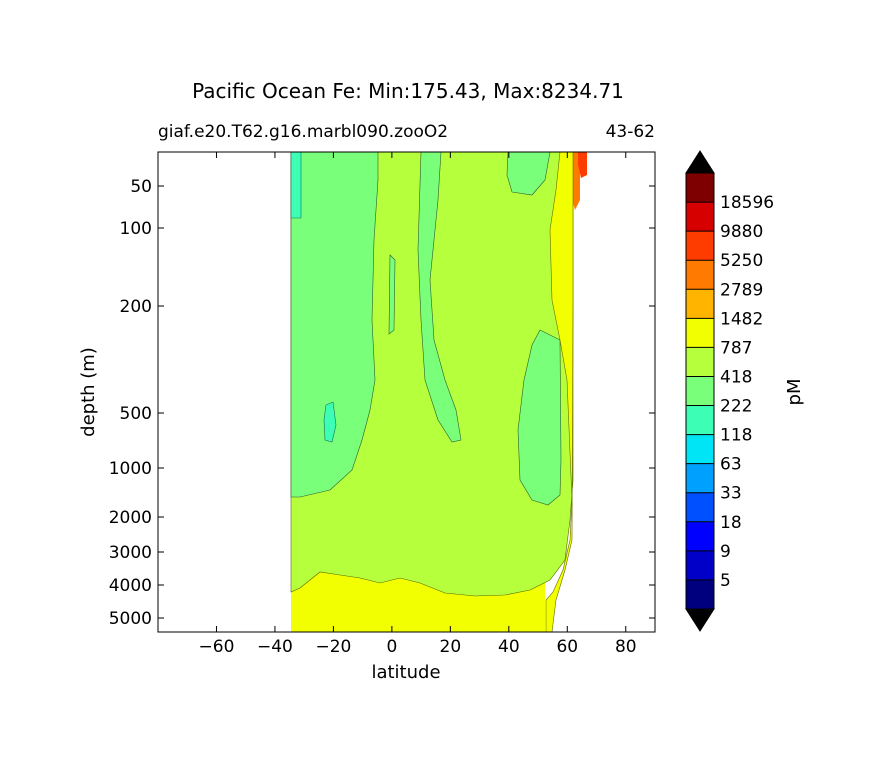  I want to click on chart-subtitle-right: 43-62, so click(630, 132).